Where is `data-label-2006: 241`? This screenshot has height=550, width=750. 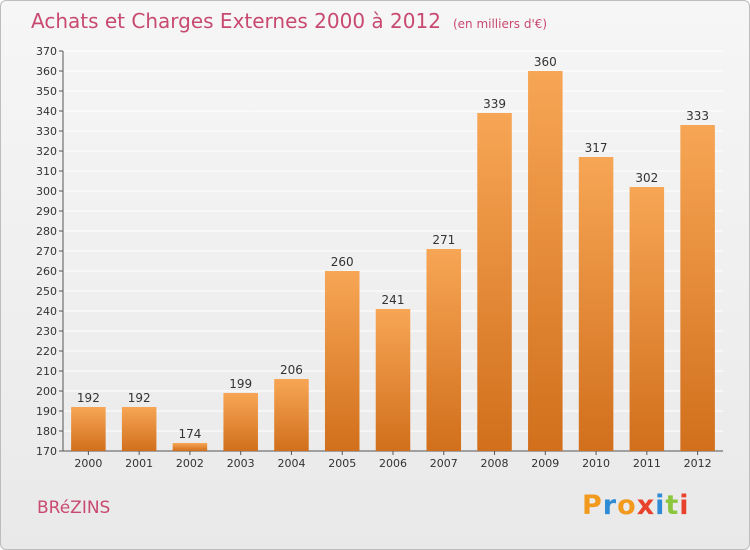 data-label-2006: 241 is located at coordinates (393, 300).